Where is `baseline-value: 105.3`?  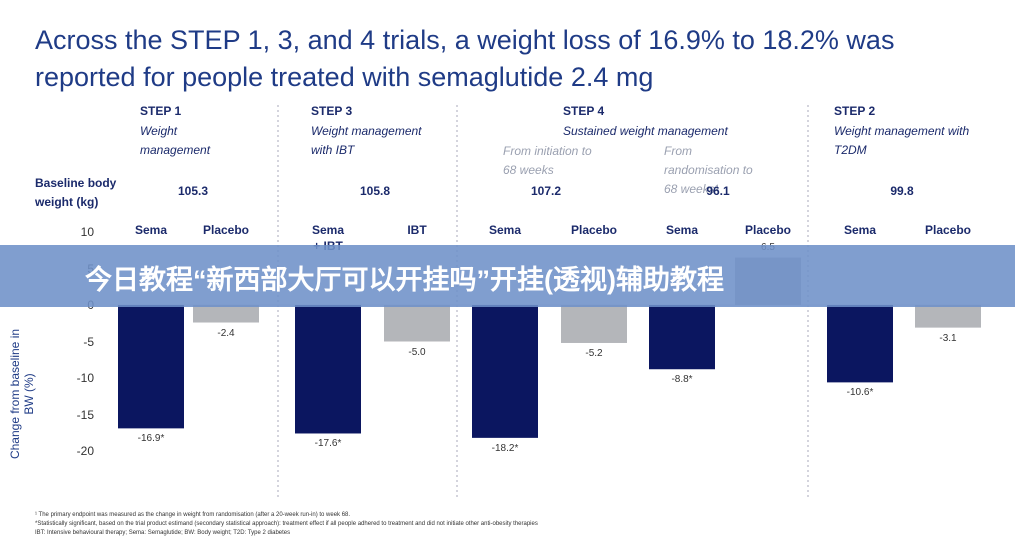
baseline-value: 105.3 is located at coordinates (193, 191).